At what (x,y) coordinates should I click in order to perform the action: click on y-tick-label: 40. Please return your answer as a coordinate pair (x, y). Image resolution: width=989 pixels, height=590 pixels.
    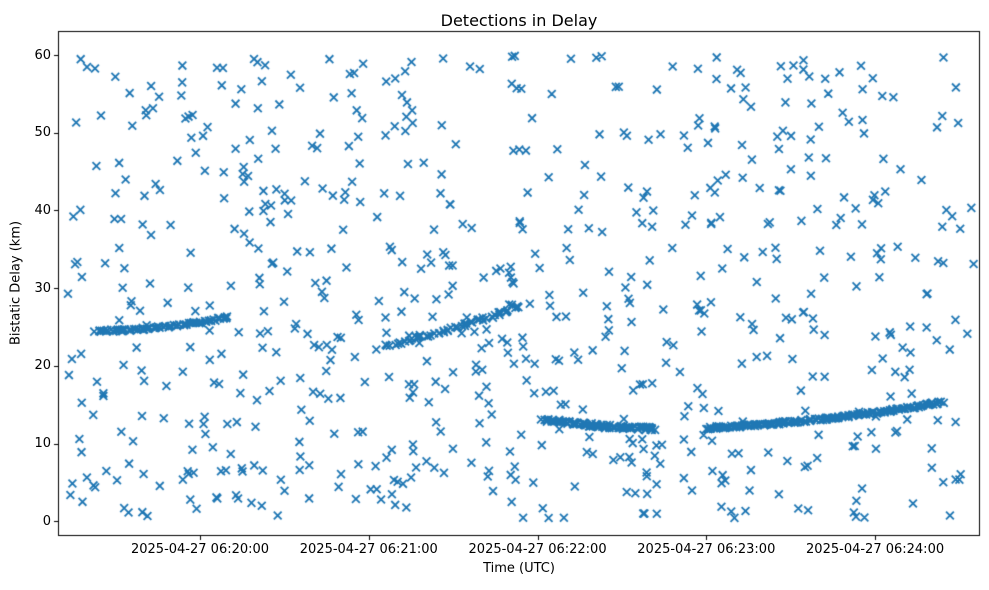
    Looking at the image, I should click on (42, 210).